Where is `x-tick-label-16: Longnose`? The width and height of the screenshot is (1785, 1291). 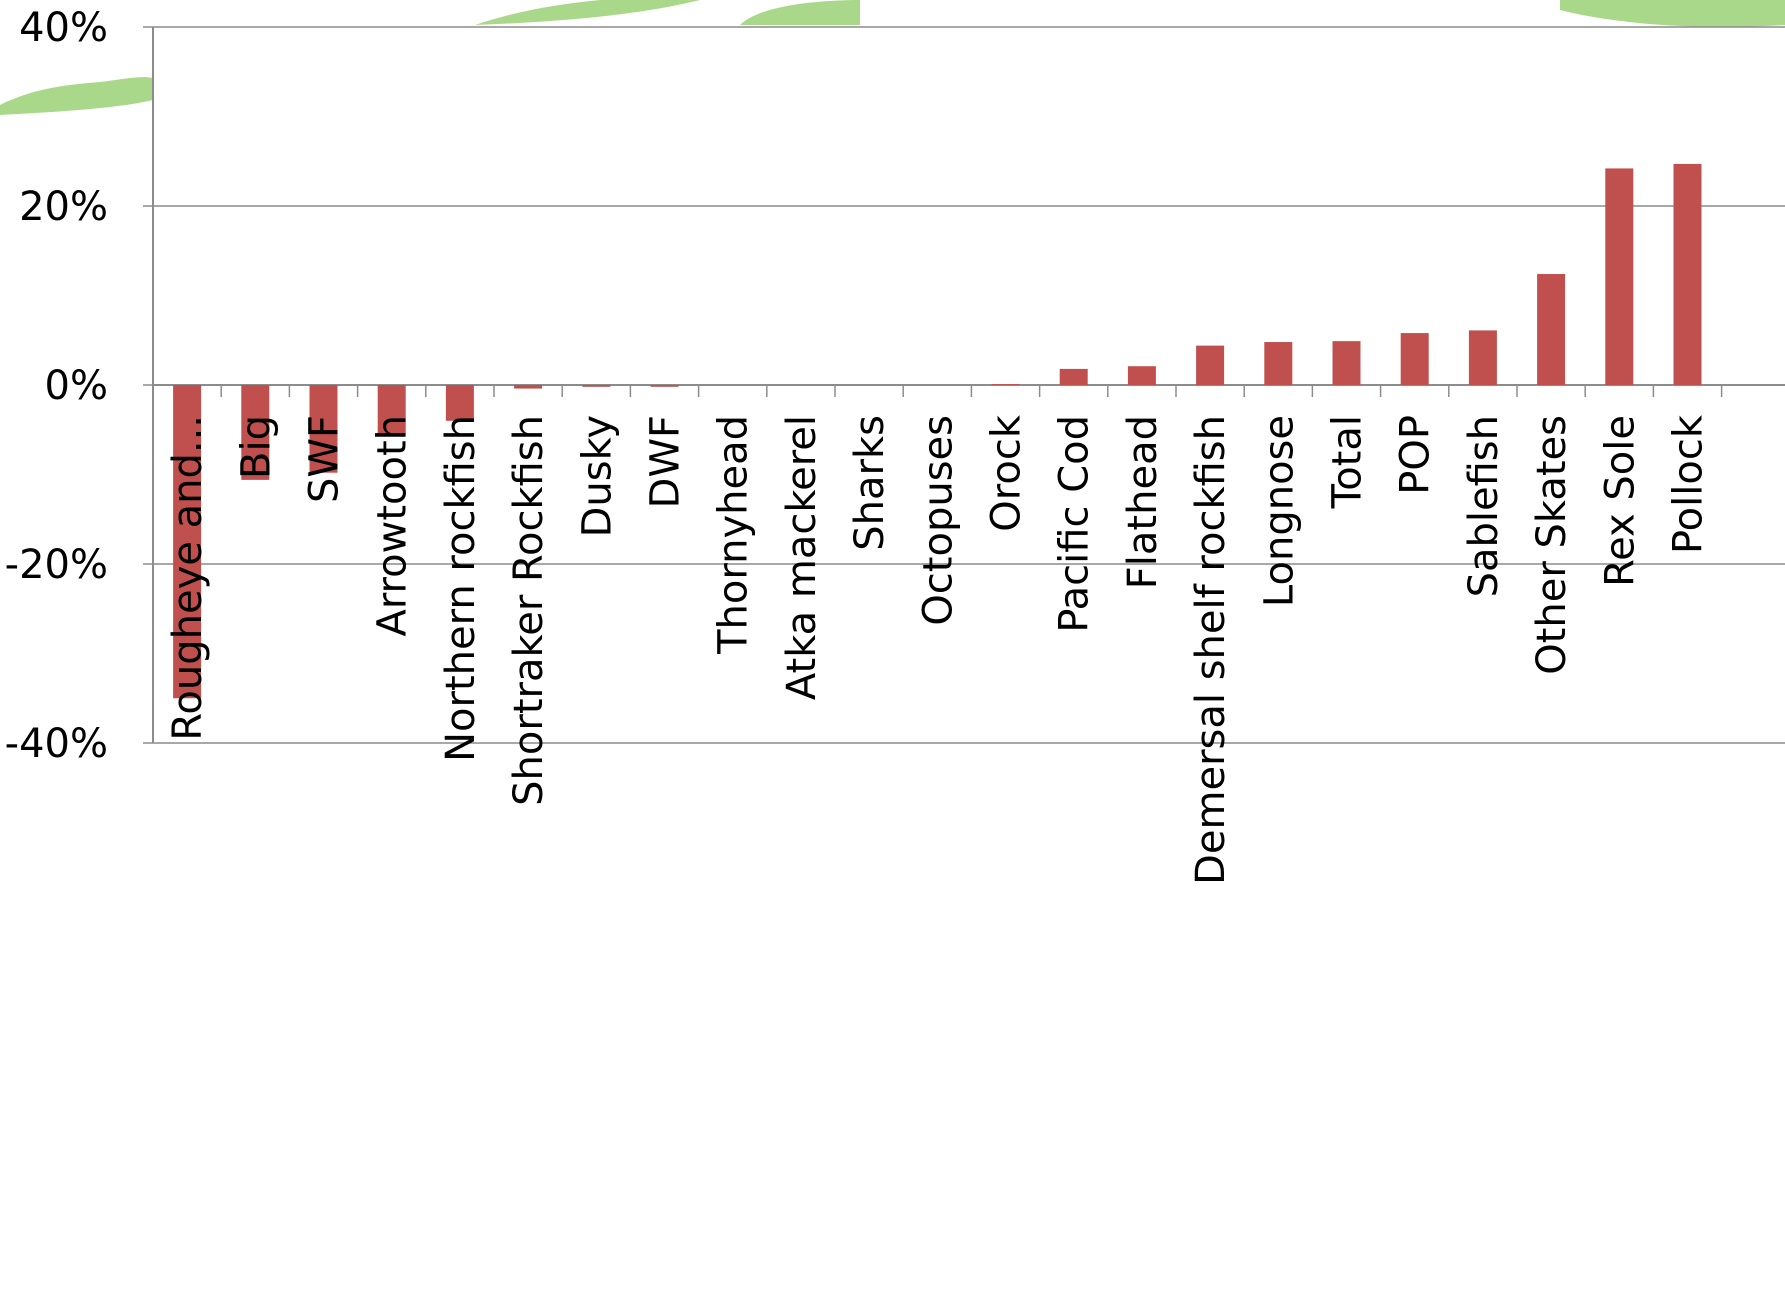
x-tick-label-16: Longnose is located at coordinates (1279, 511).